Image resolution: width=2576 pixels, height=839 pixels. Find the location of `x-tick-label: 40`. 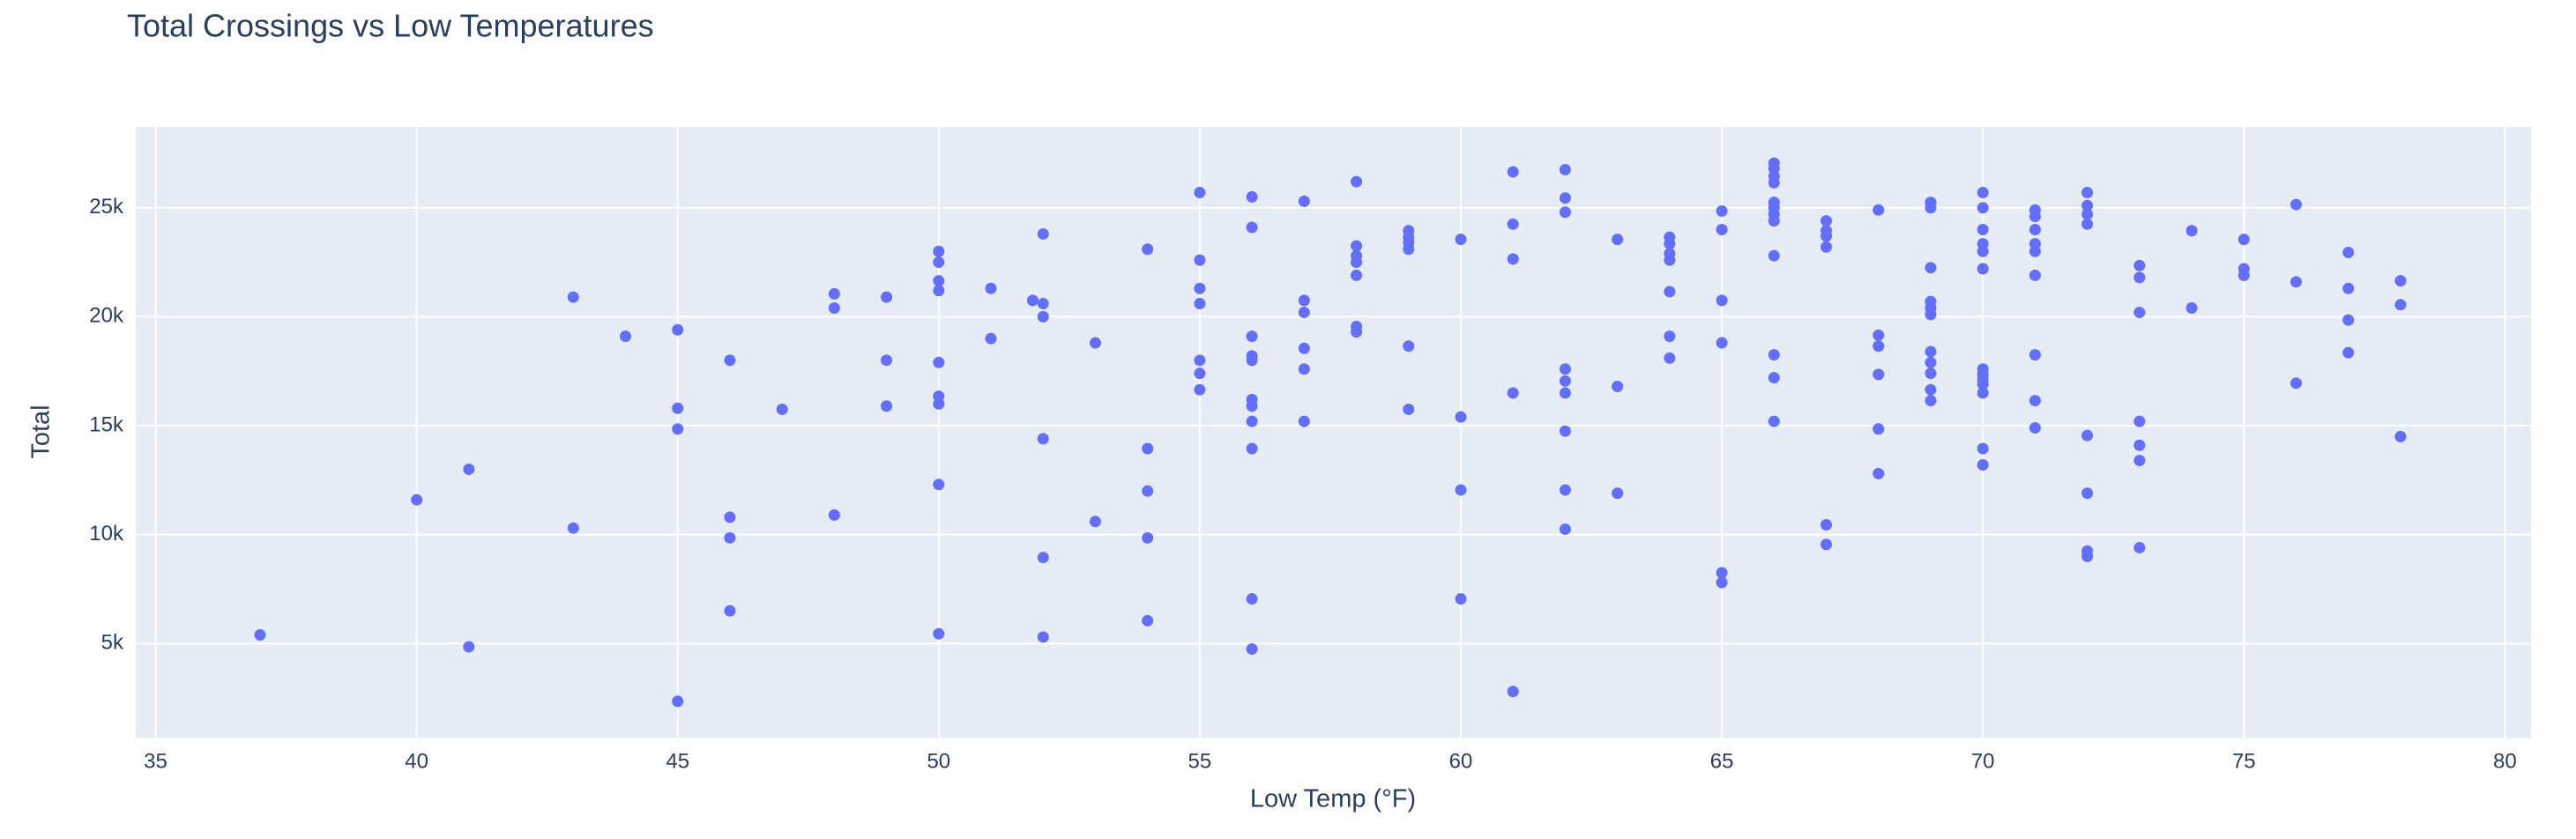

x-tick-label: 40 is located at coordinates (417, 761).